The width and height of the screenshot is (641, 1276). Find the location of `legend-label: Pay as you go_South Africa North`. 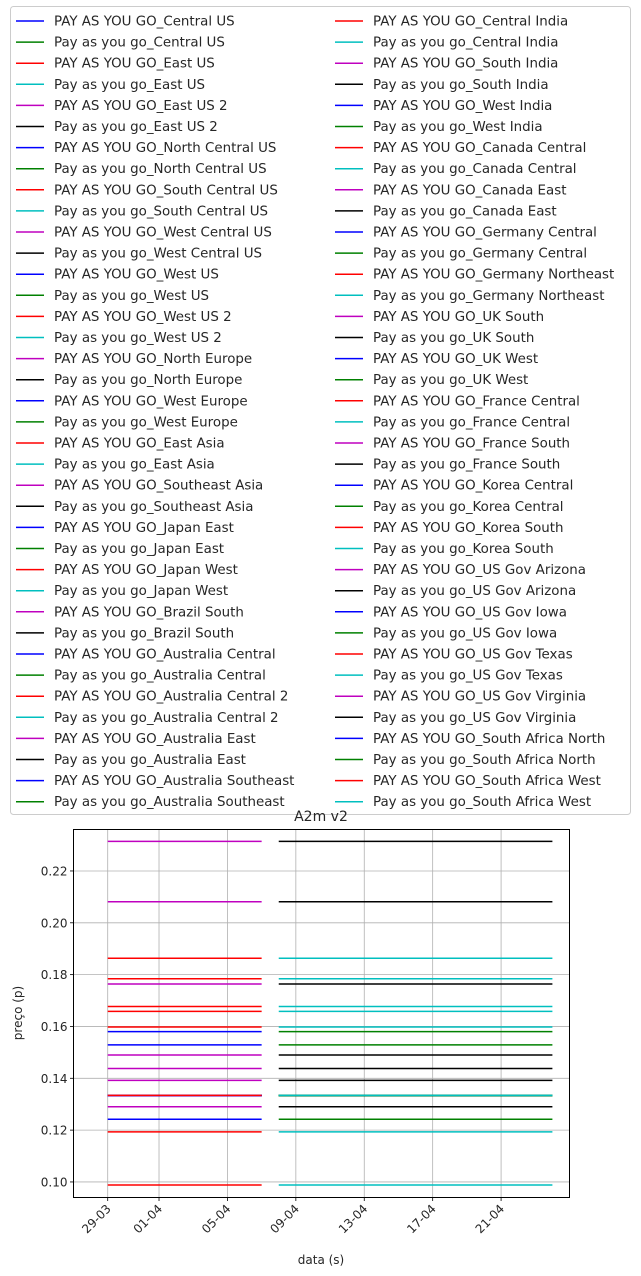

legend-label: Pay as you go_South Africa North is located at coordinates (484, 760).